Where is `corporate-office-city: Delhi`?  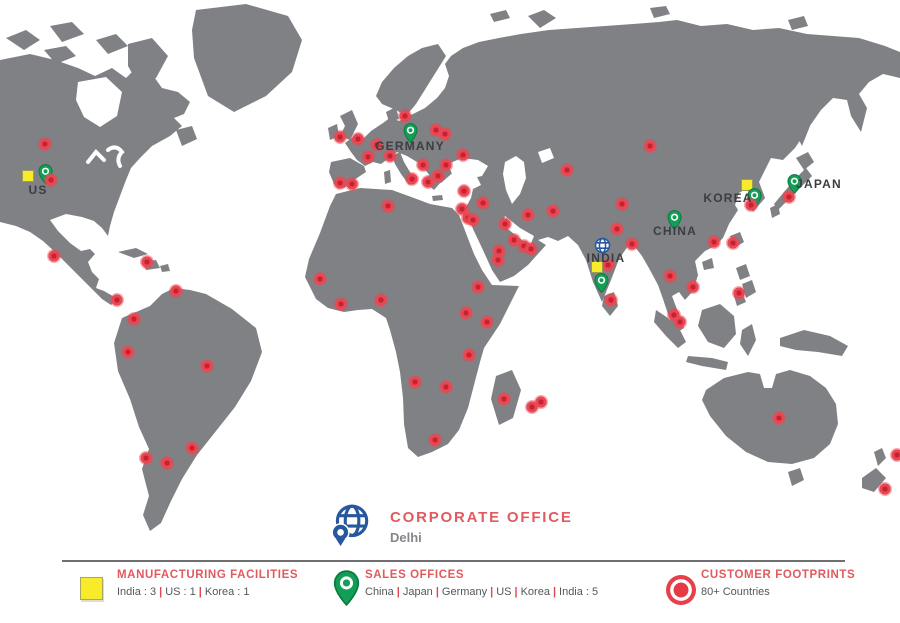
corporate-office-city: Delhi is located at coordinates (406, 537).